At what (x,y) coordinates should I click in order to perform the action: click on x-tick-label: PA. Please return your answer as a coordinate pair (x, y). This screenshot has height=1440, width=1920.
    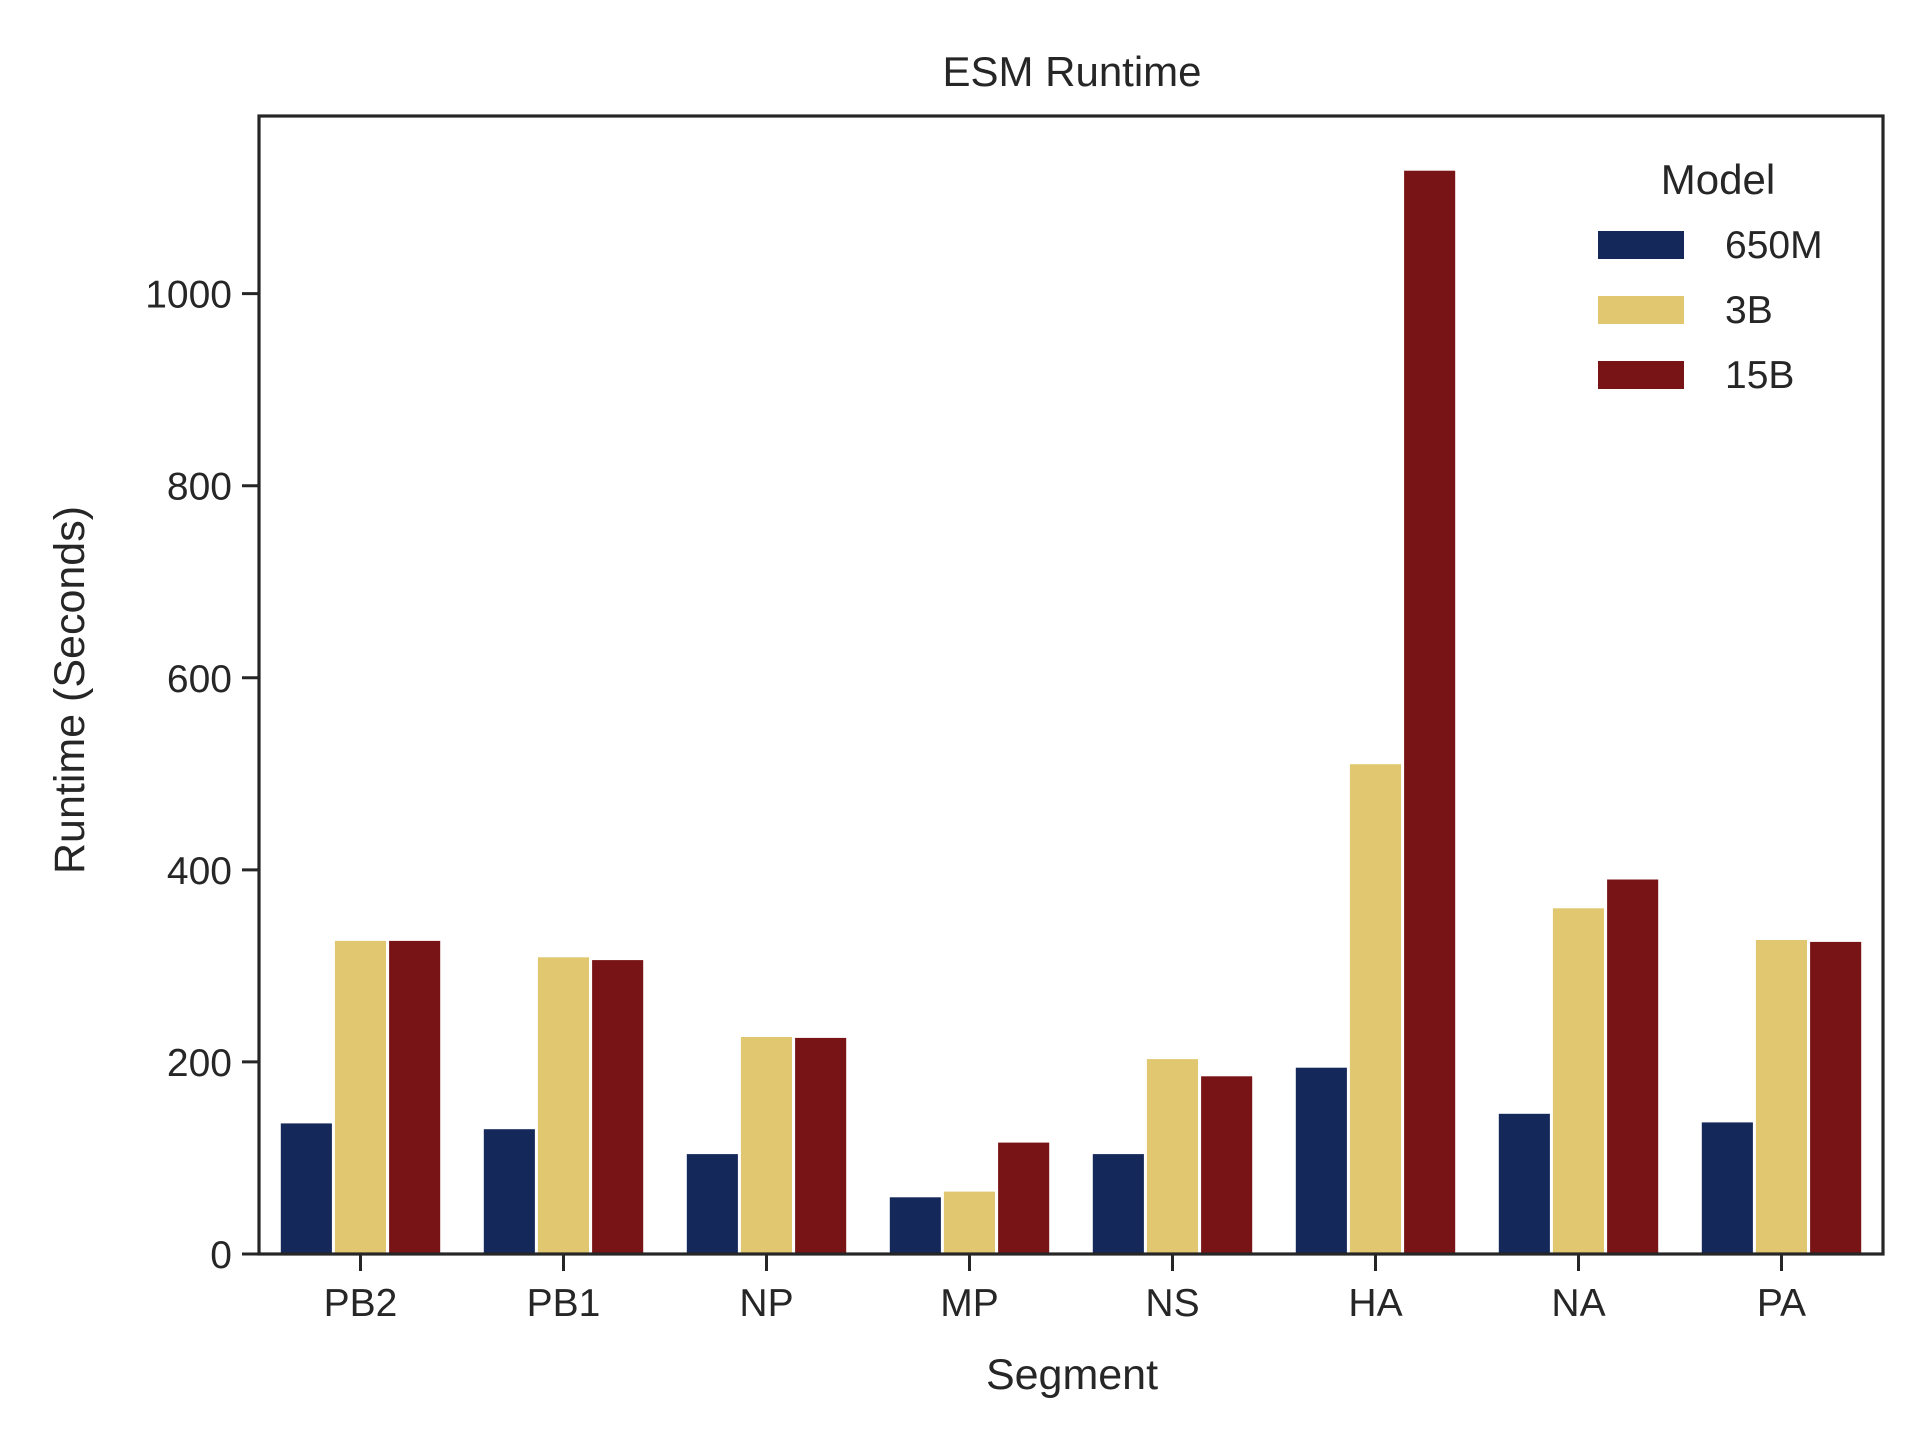
    Looking at the image, I should click on (1781, 1303).